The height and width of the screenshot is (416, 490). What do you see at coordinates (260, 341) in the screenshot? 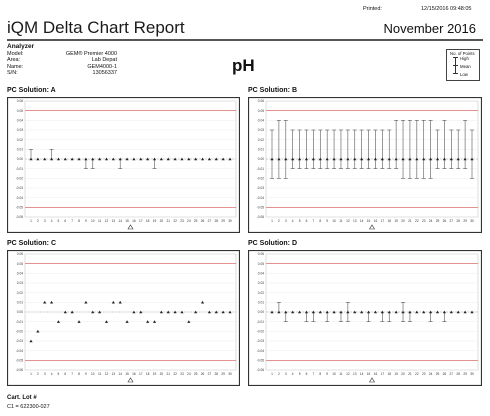
I see `y-tick-label: -0.03` at bounding box center [260, 341].